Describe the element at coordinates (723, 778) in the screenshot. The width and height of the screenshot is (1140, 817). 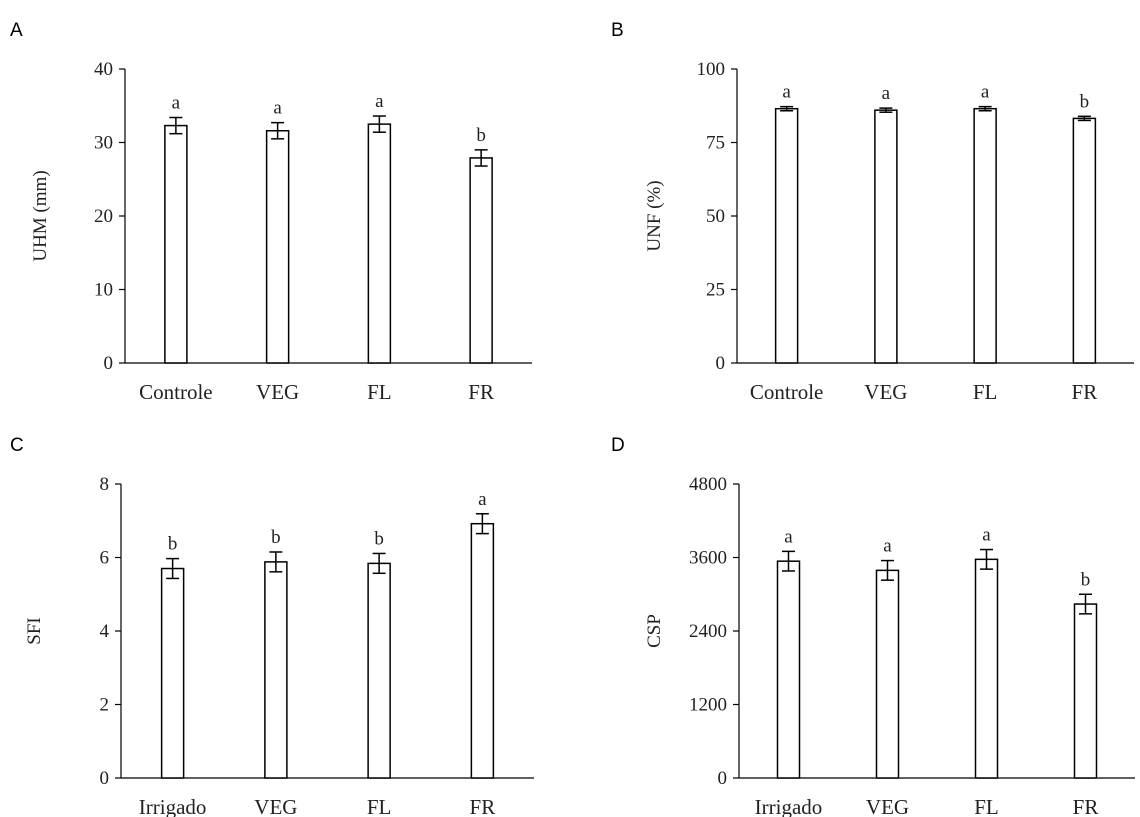
I see `panel-d-y-tick-label: 0` at that location.